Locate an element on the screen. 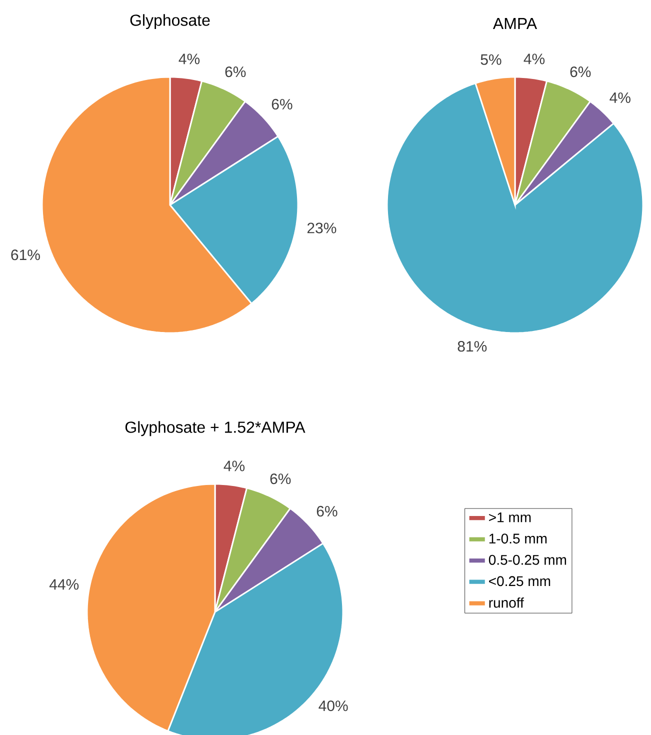  data-label: 81% is located at coordinates (472, 346).